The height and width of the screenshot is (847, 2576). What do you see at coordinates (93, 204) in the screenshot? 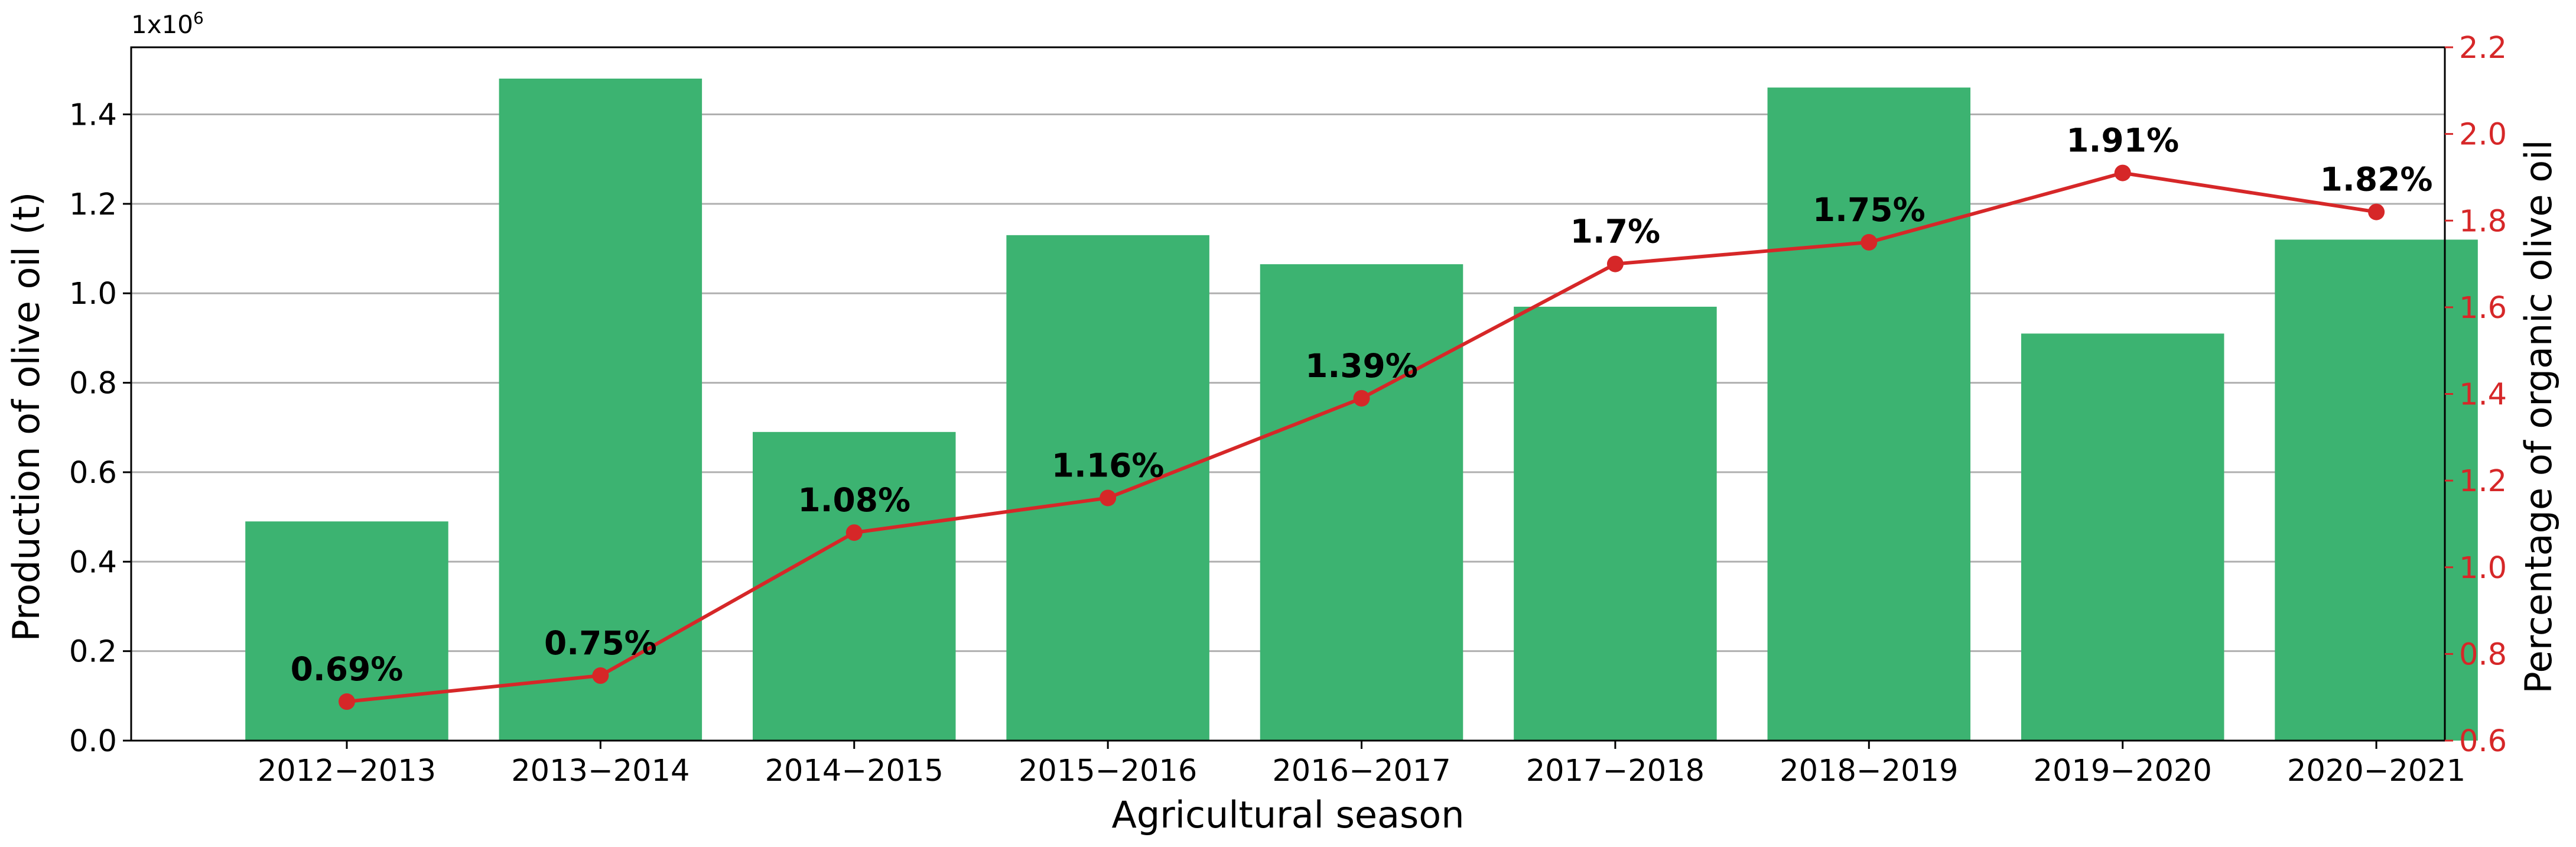
I see `left-y-tick-label: 1.2` at bounding box center [93, 204].